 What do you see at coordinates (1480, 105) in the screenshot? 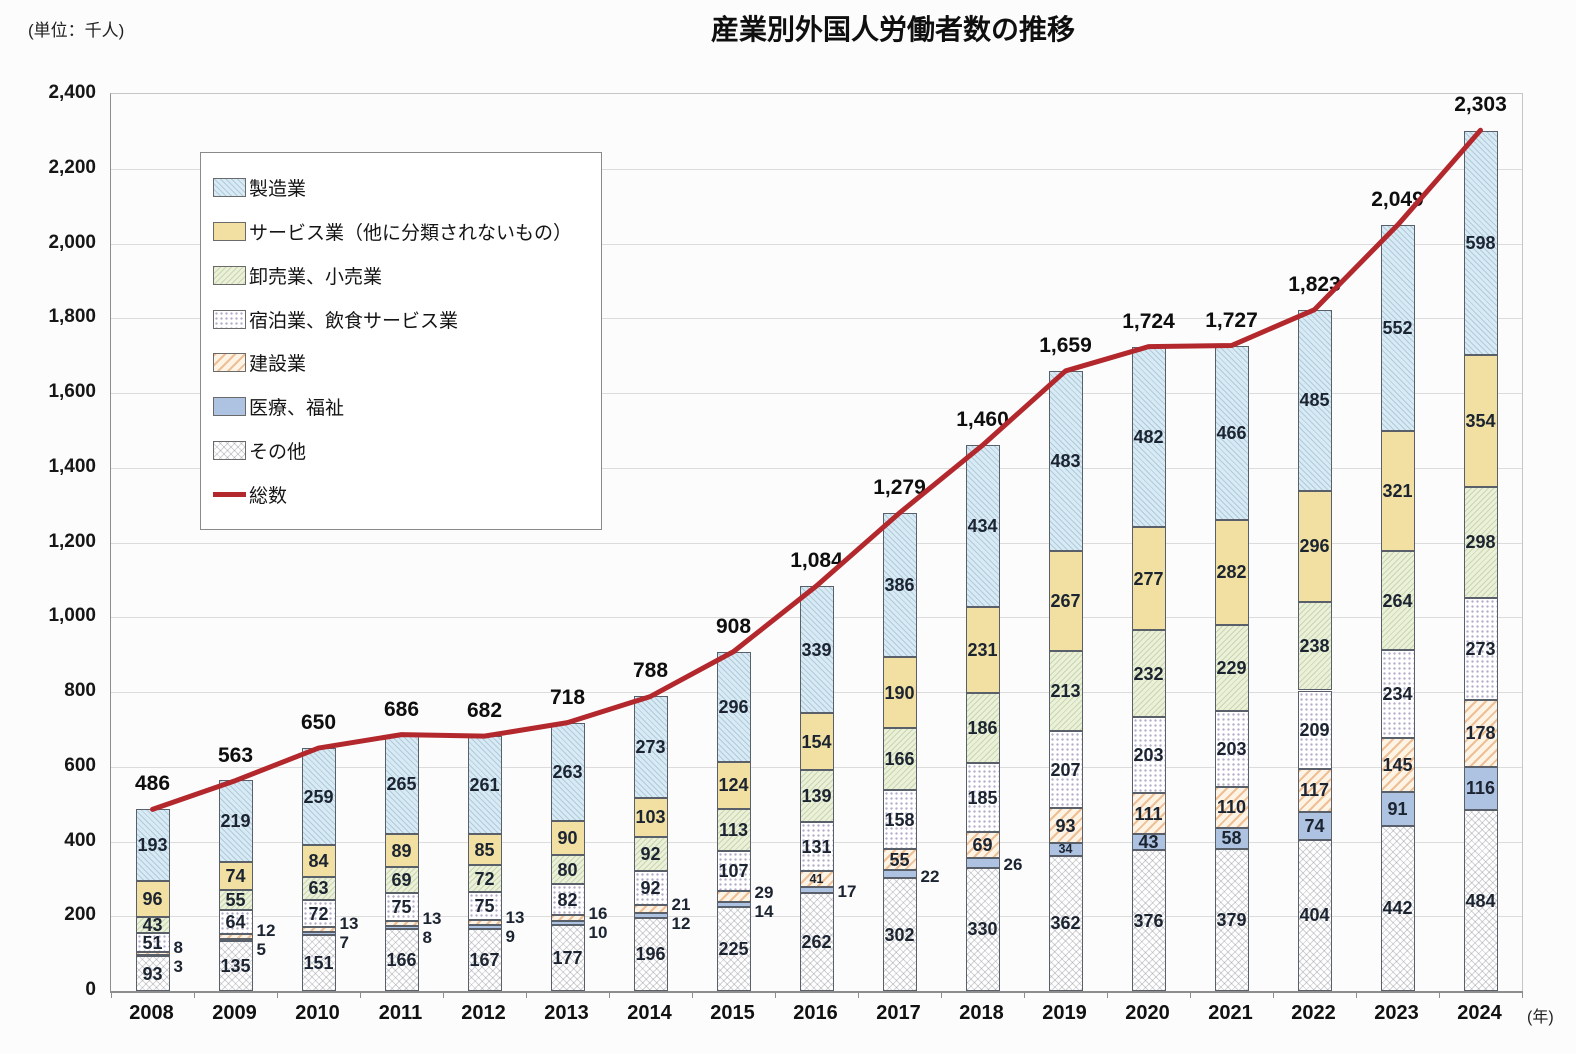
I see `total-value-label: 2,303` at bounding box center [1480, 105].